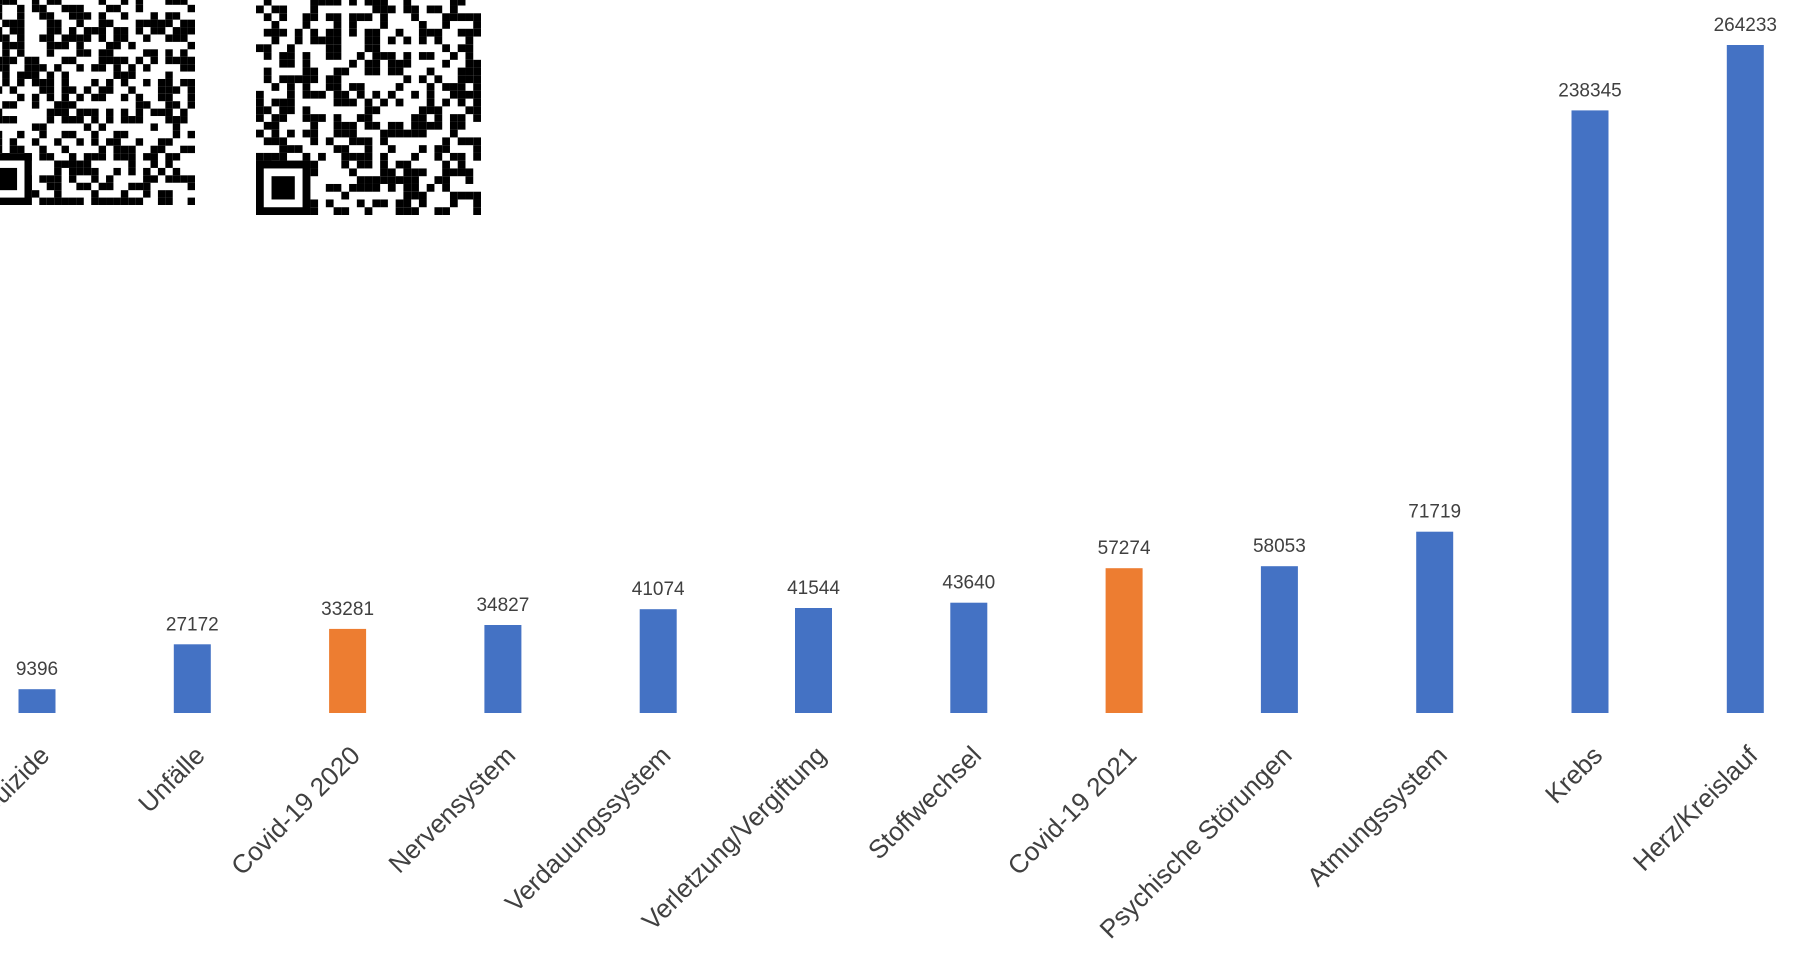  What do you see at coordinates (969, 657) in the screenshot?
I see `bar-stoffwechsel` at bounding box center [969, 657].